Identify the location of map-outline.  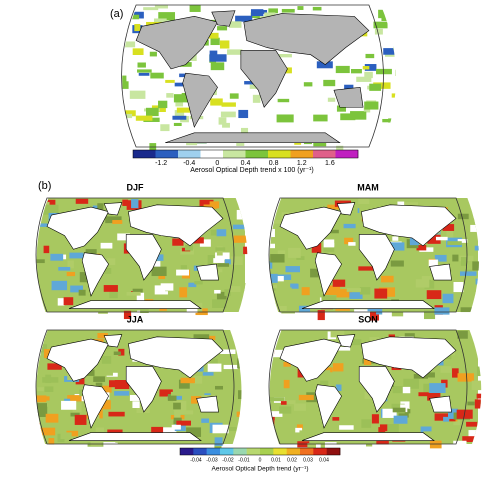
(135, 255).